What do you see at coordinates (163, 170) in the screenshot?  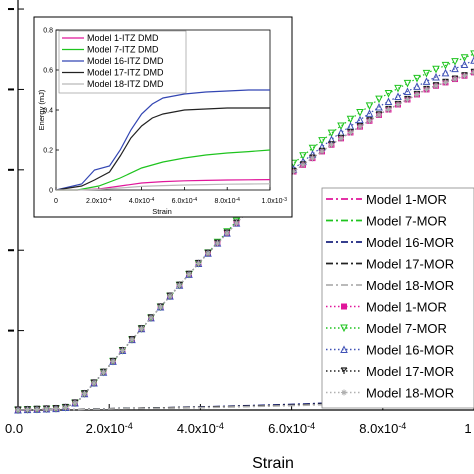 I see `inset-series-model-7-itz-dmd` at bounding box center [163, 170].